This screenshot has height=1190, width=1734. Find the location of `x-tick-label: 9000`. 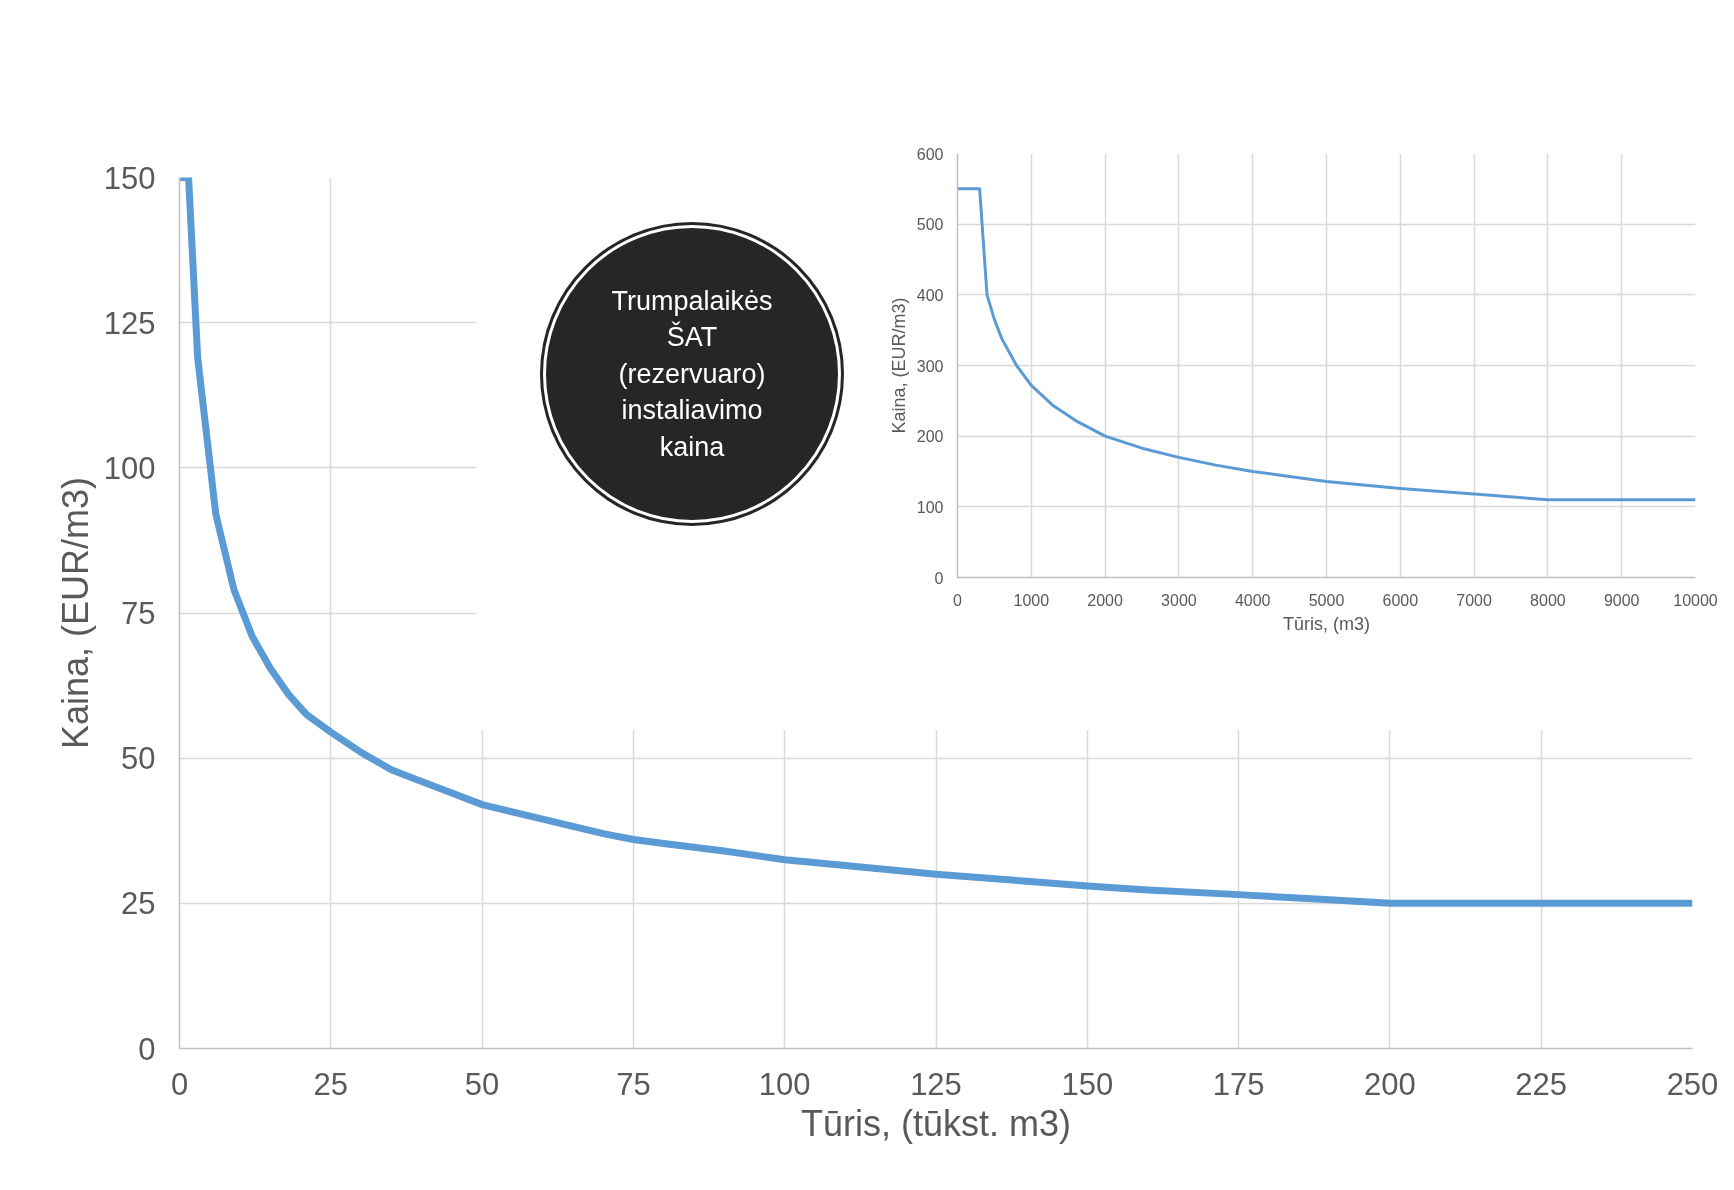

x-tick-label: 9000 is located at coordinates (1621, 600).